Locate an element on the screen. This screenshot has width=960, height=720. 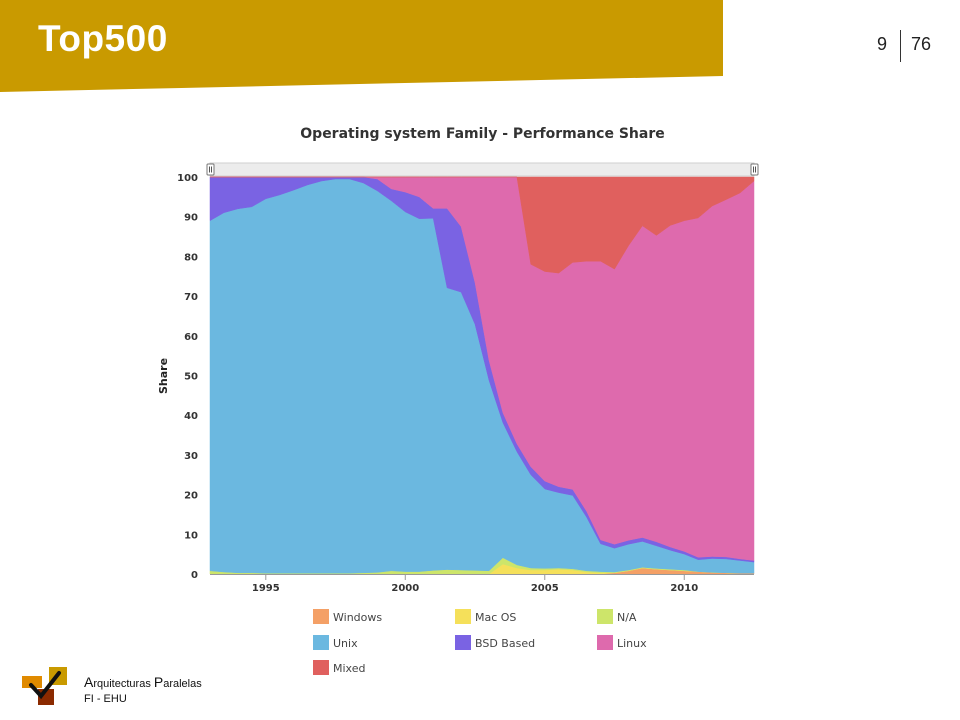
footer-institution: FI - EHU is located at coordinates (105, 699).